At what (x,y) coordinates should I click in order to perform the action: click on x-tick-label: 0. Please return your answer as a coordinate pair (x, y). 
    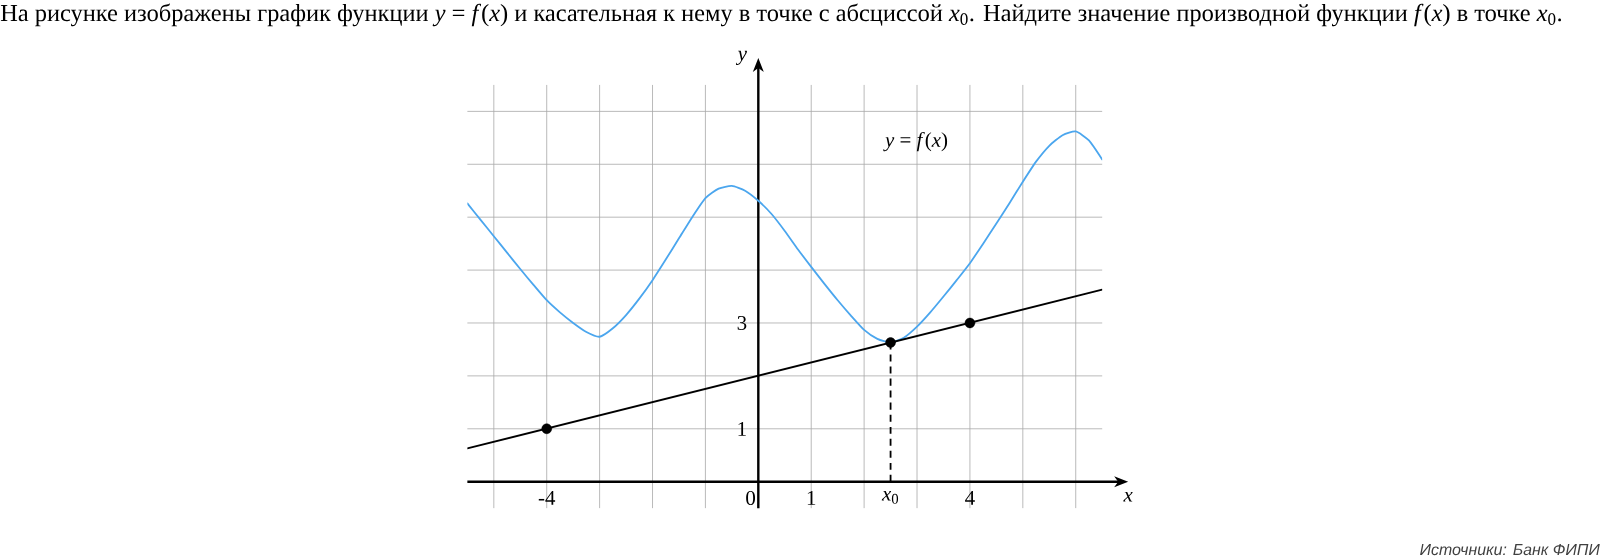
    Looking at the image, I should click on (751, 497).